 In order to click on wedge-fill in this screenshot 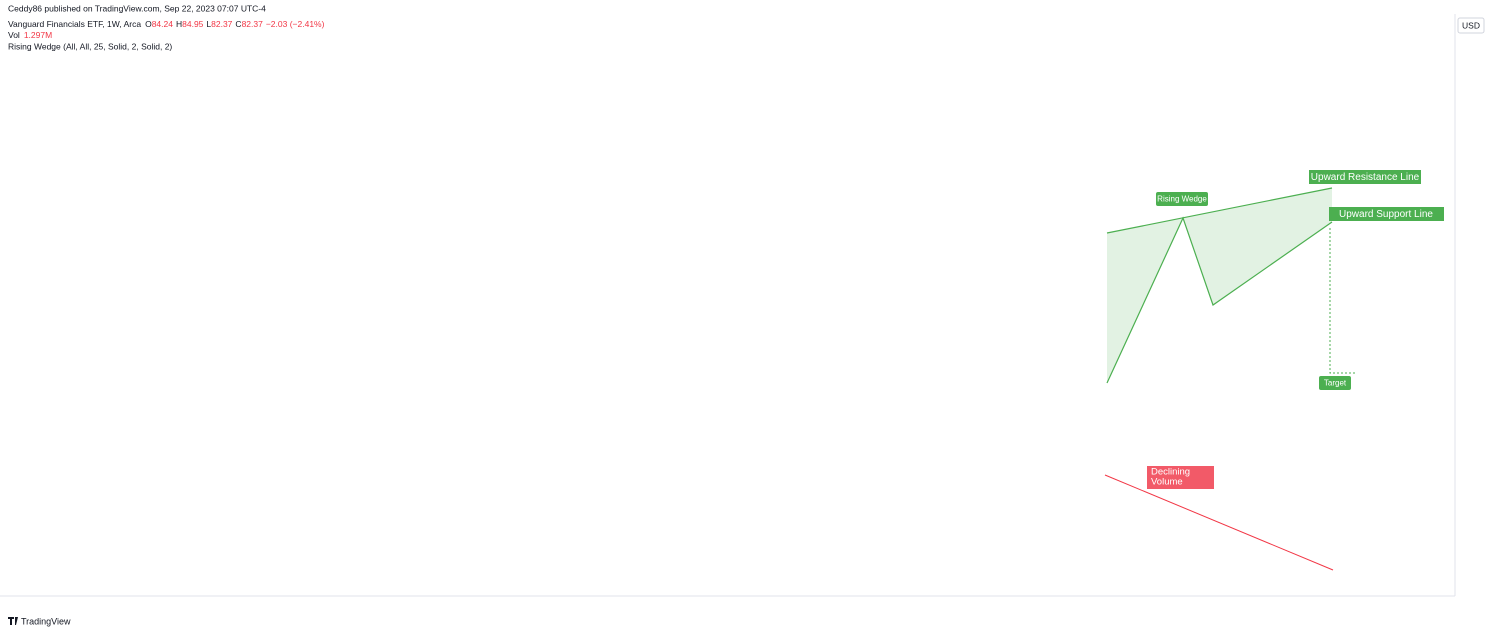, I will do `click(1219, 285)`.